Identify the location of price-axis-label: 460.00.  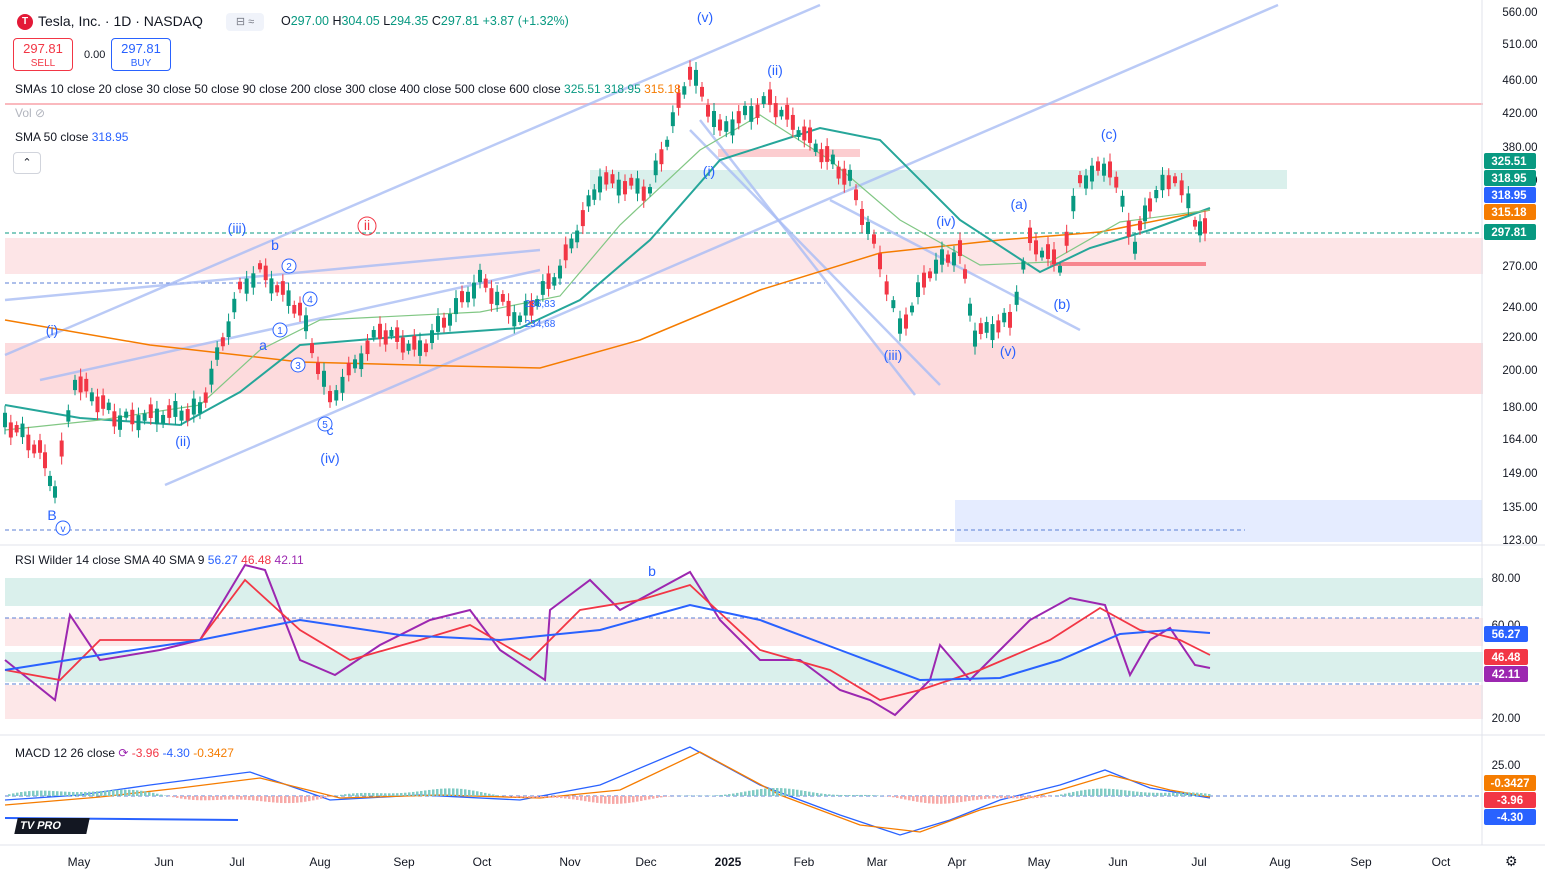
(1519, 81).